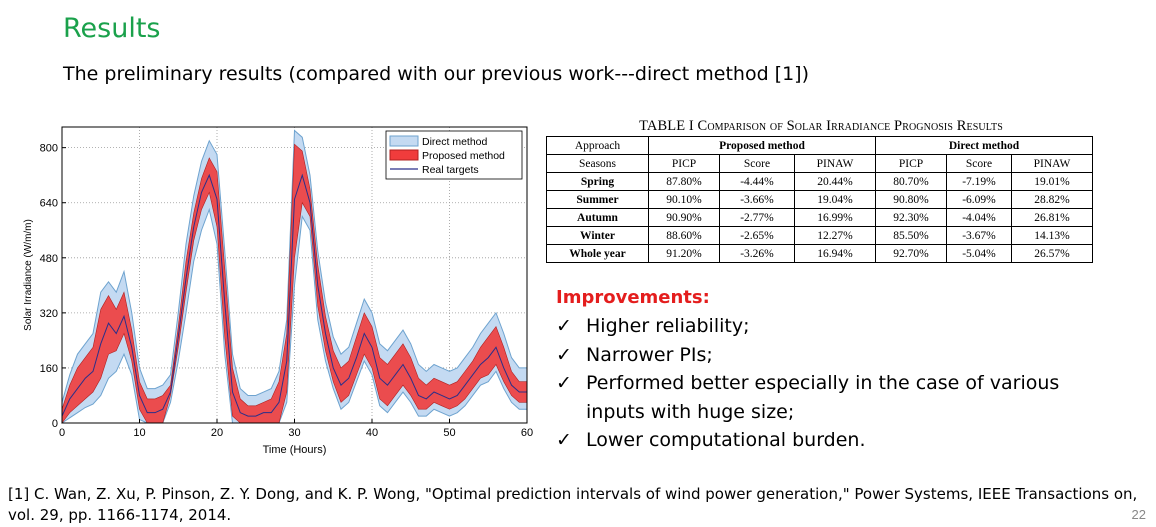 The width and height of the screenshot is (1156, 527). What do you see at coordinates (49, 149) in the screenshot?
I see `y-tick-label: 800` at bounding box center [49, 149].